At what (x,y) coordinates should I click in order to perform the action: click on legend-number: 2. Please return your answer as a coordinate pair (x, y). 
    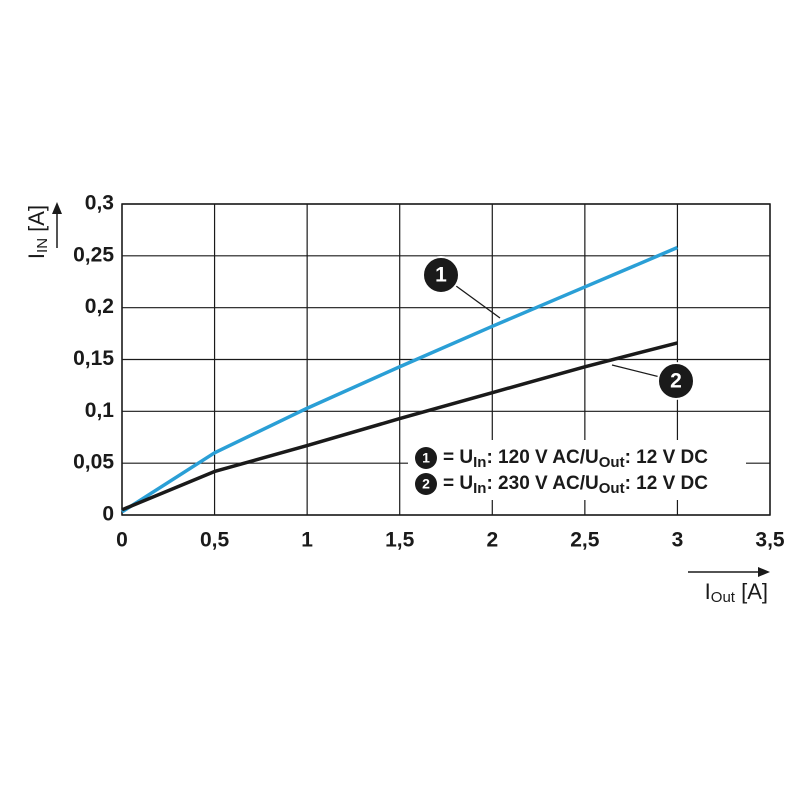
    Looking at the image, I should click on (426, 484).